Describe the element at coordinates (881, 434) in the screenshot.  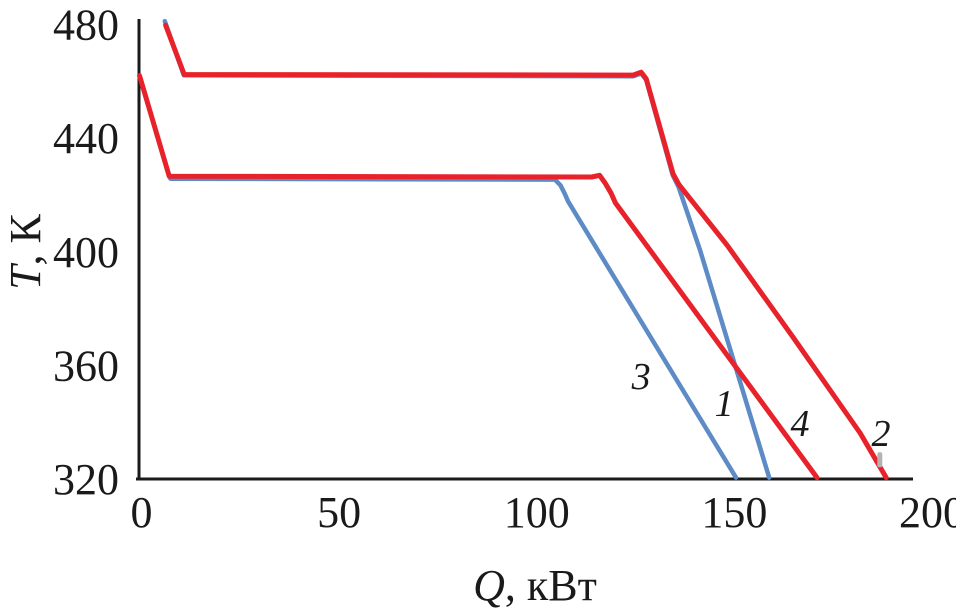
I see `curve-label-2: 2` at that location.